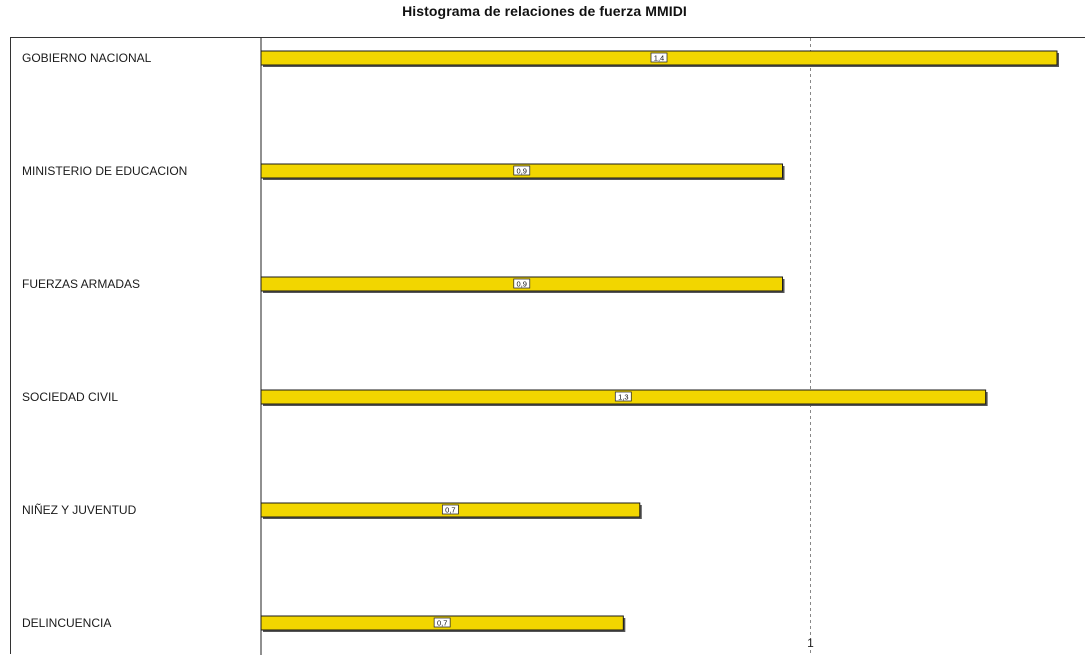 The image size is (1089, 655). What do you see at coordinates (810, 643) in the screenshot?
I see `reference-line-label: 1` at bounding box center [810, 643].